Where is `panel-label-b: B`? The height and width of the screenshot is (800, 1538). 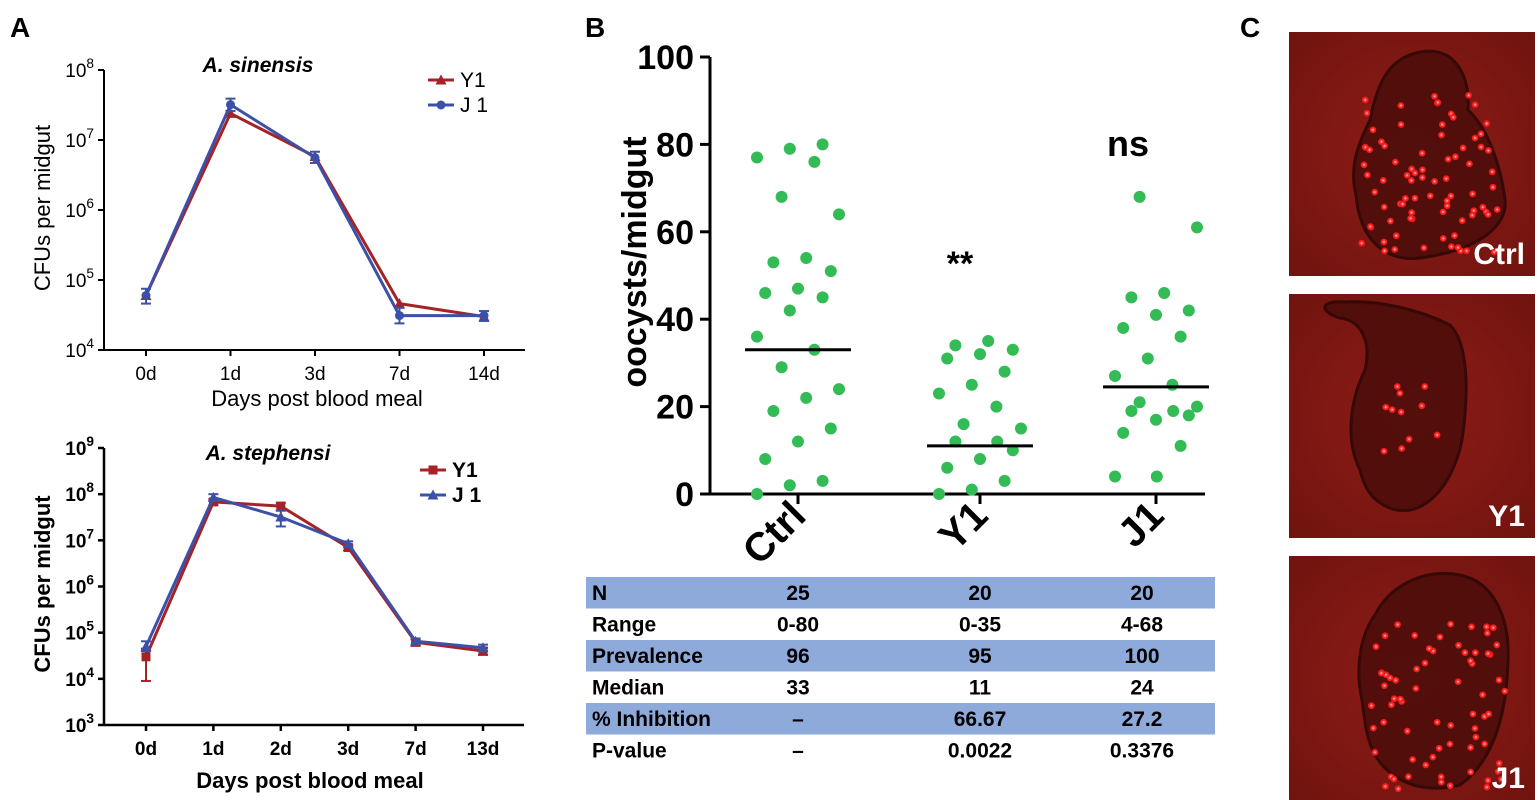 panel-label-b: B is located at coordinates (595, 27).